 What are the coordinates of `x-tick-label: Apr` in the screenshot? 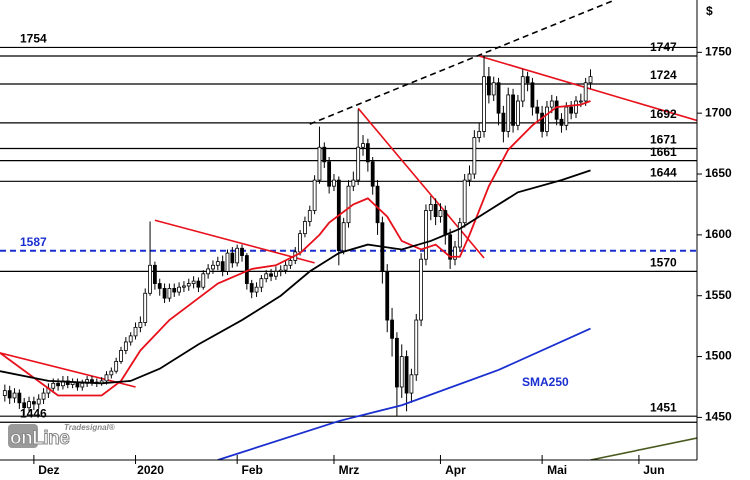 It's located at (455, 470).